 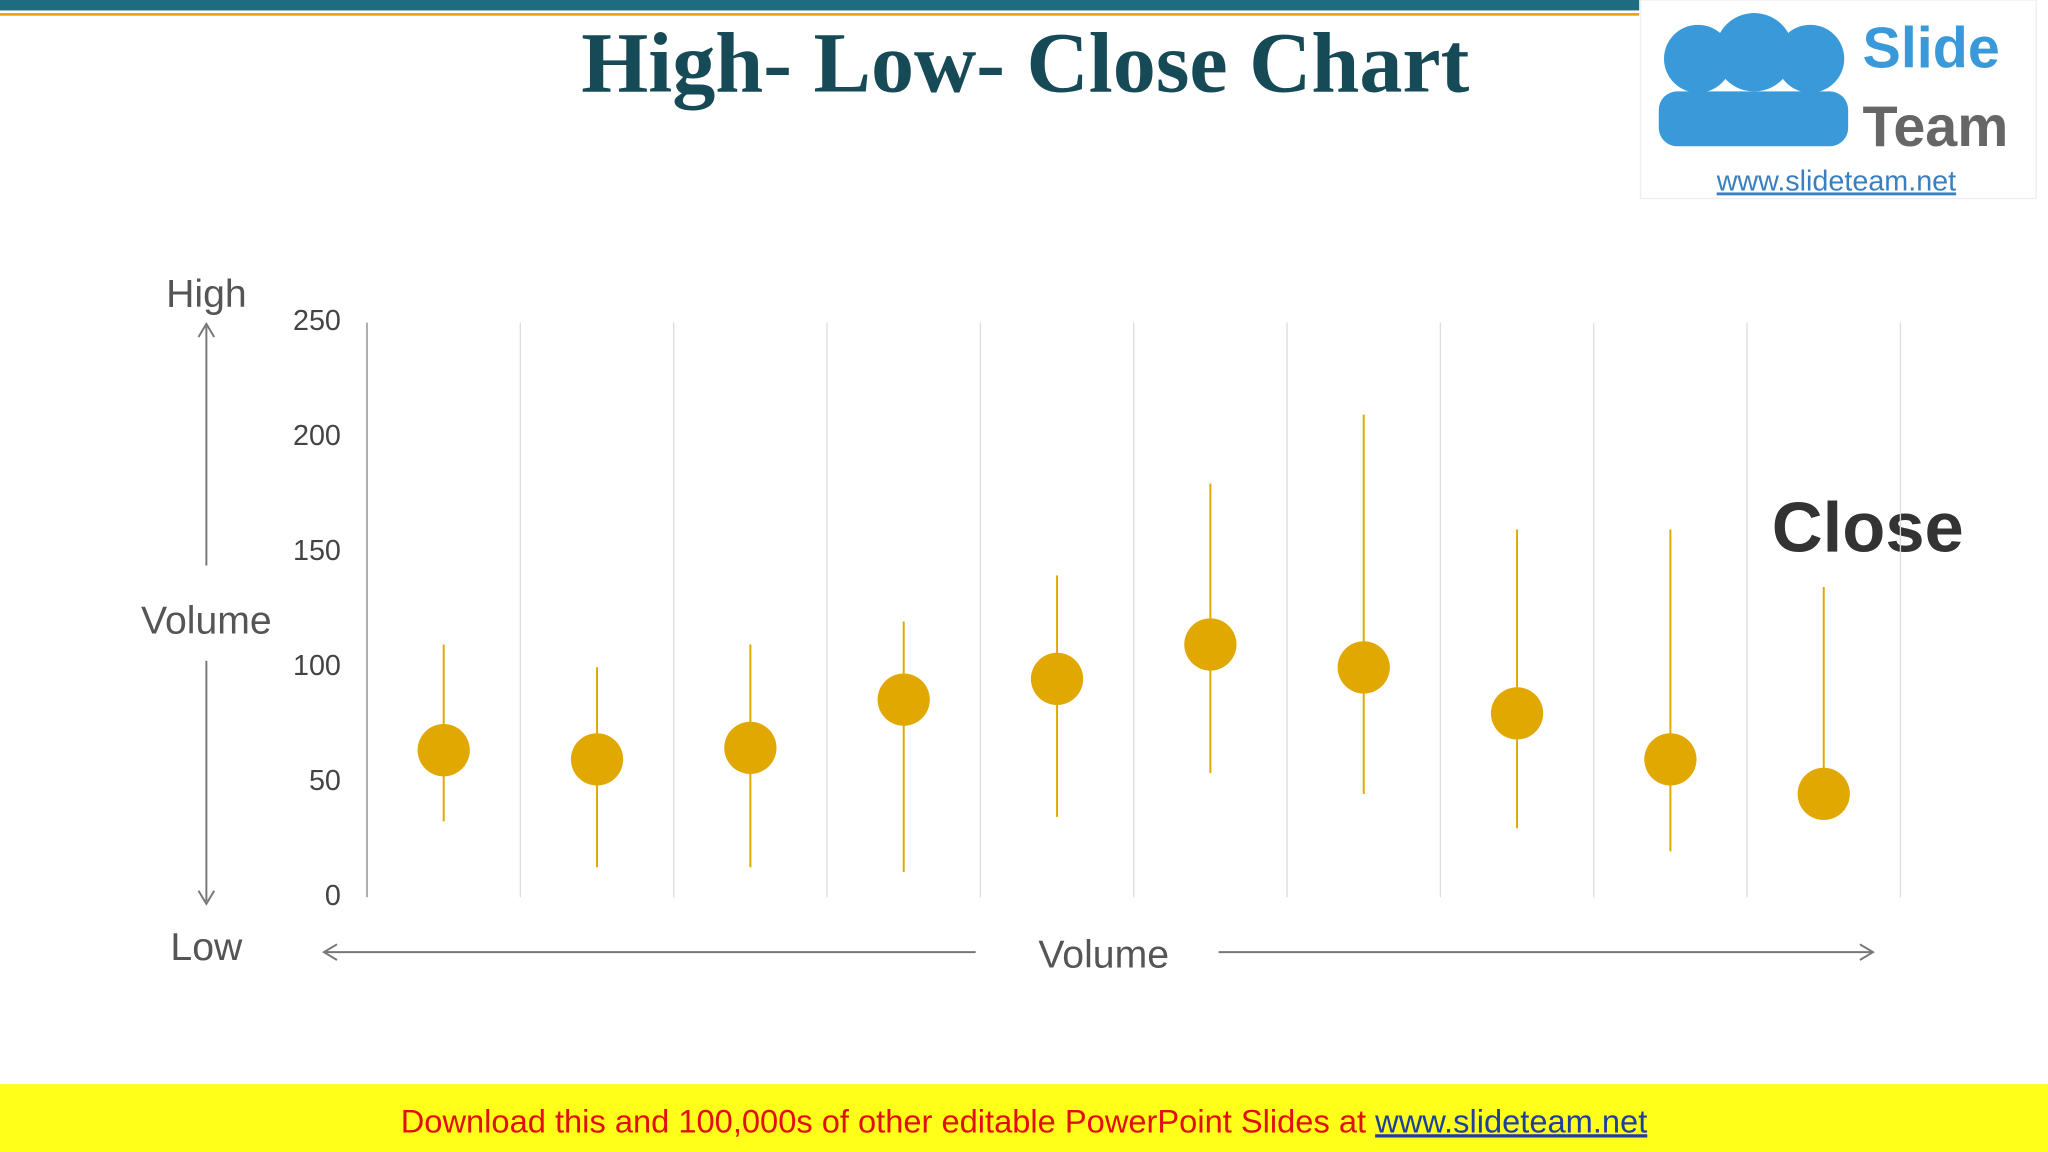 I want to click on y-tick-label: 200, so click(x=317, y=436).